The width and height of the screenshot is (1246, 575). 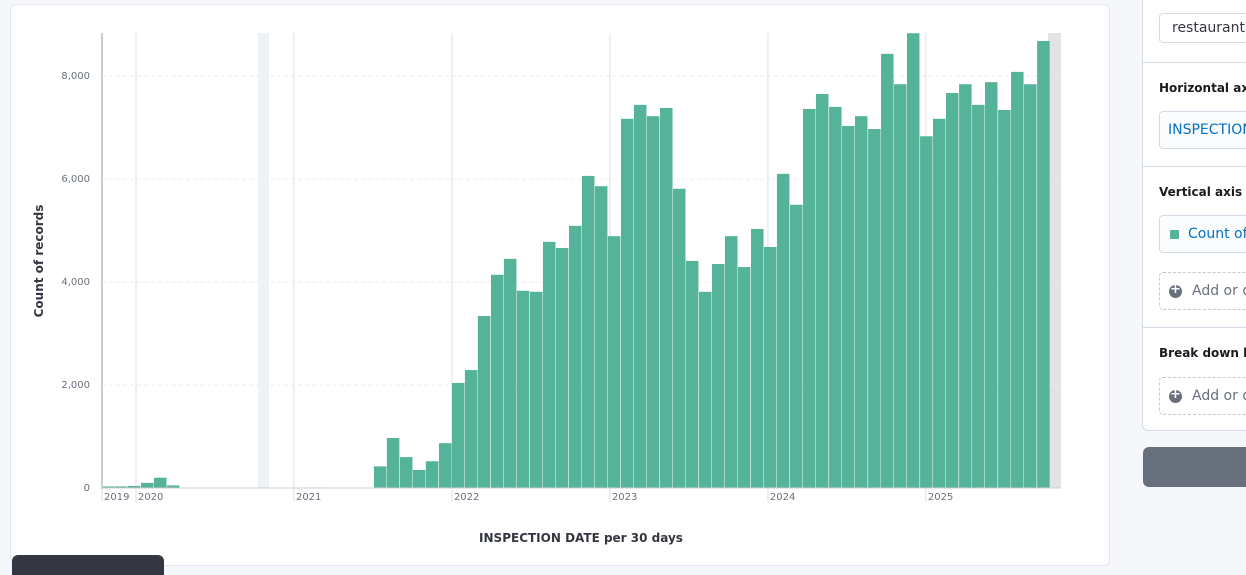 I want to click on x-tick-label: 2023, so click(x=624, y=497).